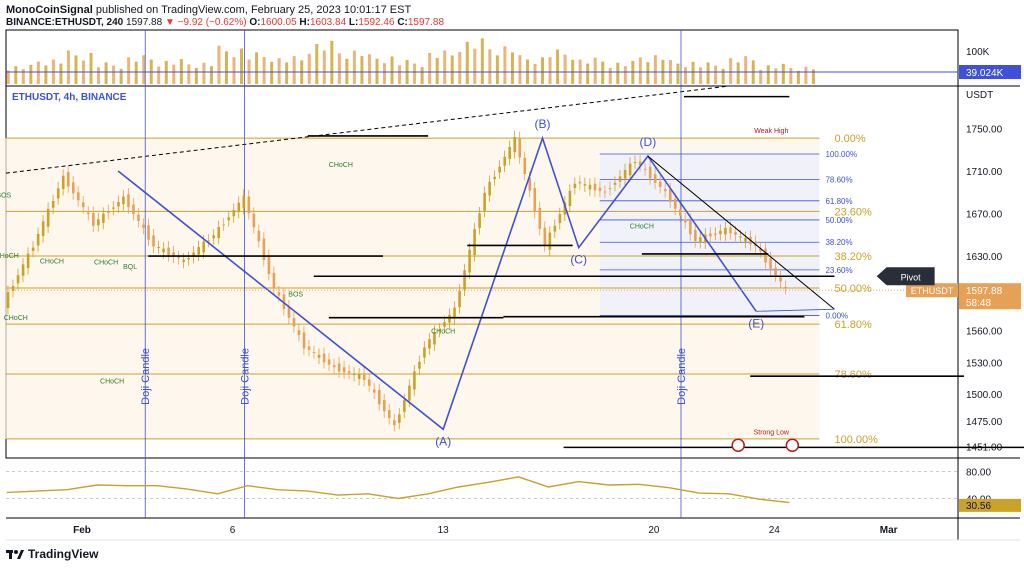 The image size is (1024, 568). What do you see at coordinates (984, 130) in the screenshot?
I see `price-tick-label: 1750.00` at bounding box center [984, 130].